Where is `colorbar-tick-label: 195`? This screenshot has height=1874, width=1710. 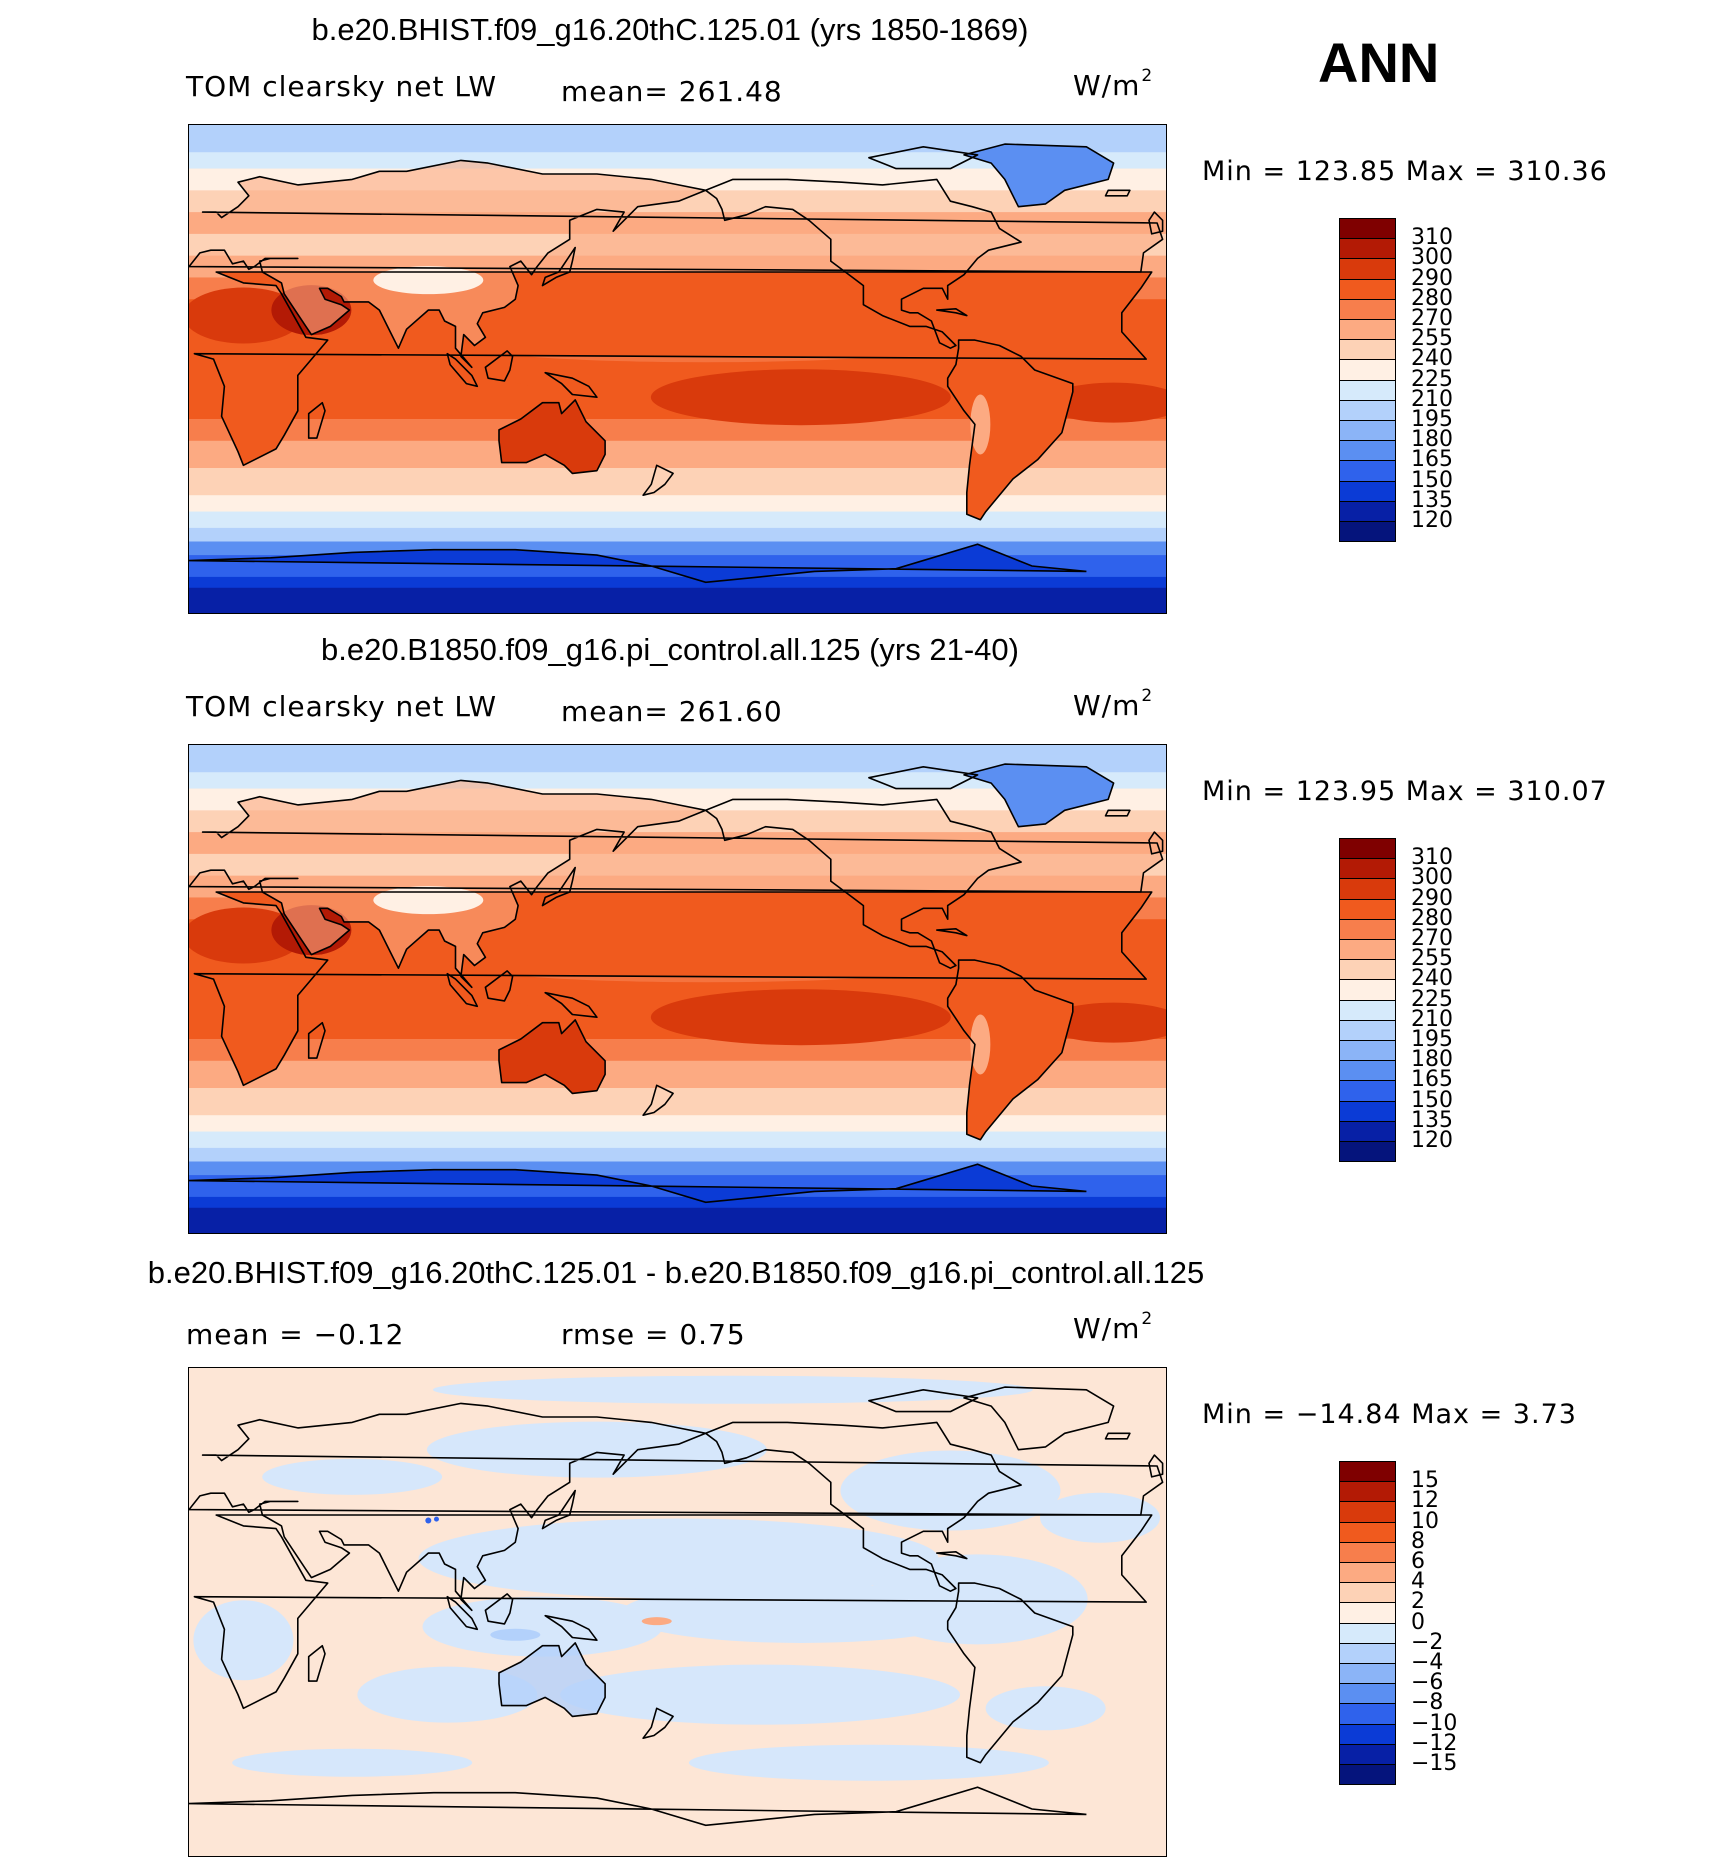
colorbar-tick-label: 195 is located at coordinates (1432, 1039).